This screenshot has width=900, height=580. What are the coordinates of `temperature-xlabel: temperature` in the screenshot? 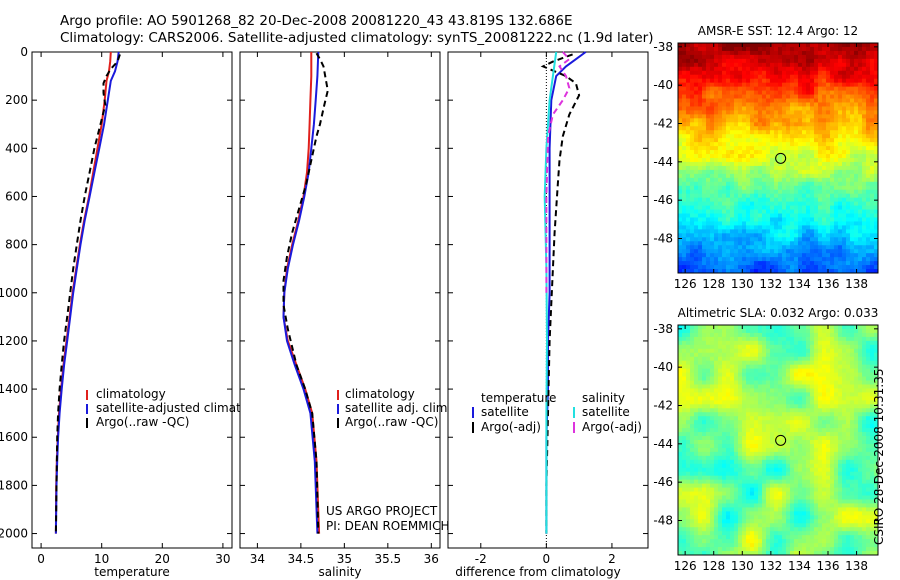 It's located at (131, 572).